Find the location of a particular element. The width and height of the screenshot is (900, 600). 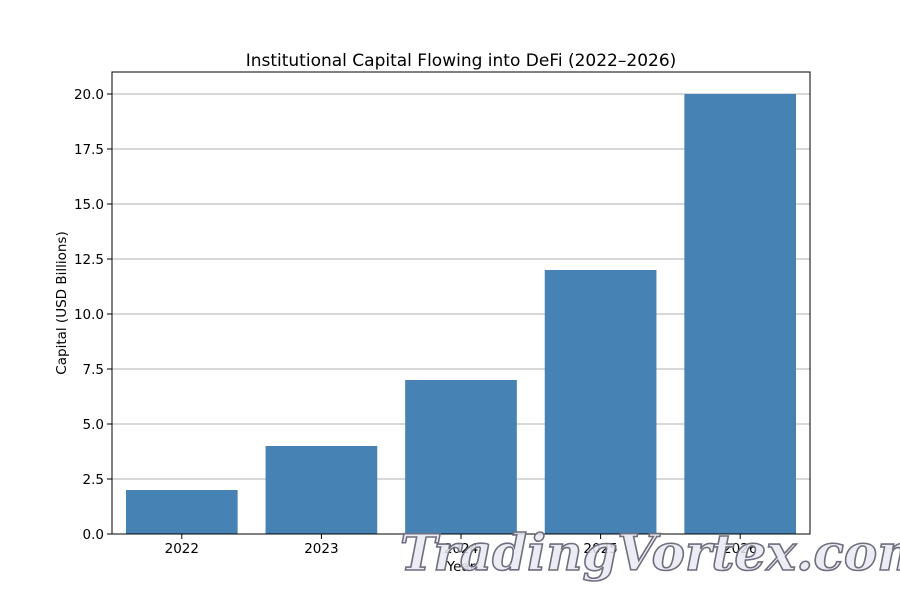

watermark-text: TradingVortex.com is located at coordinates (650, 552).